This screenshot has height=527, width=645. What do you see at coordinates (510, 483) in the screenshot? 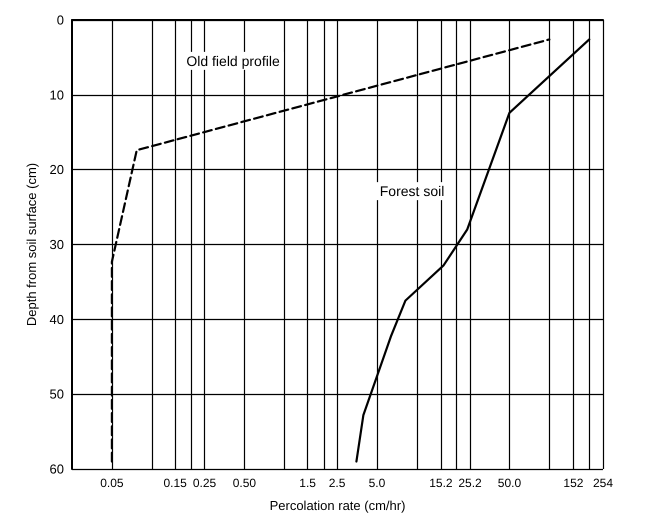
I see `x-tick-label: 50.0` at bounding box center [510, 483].